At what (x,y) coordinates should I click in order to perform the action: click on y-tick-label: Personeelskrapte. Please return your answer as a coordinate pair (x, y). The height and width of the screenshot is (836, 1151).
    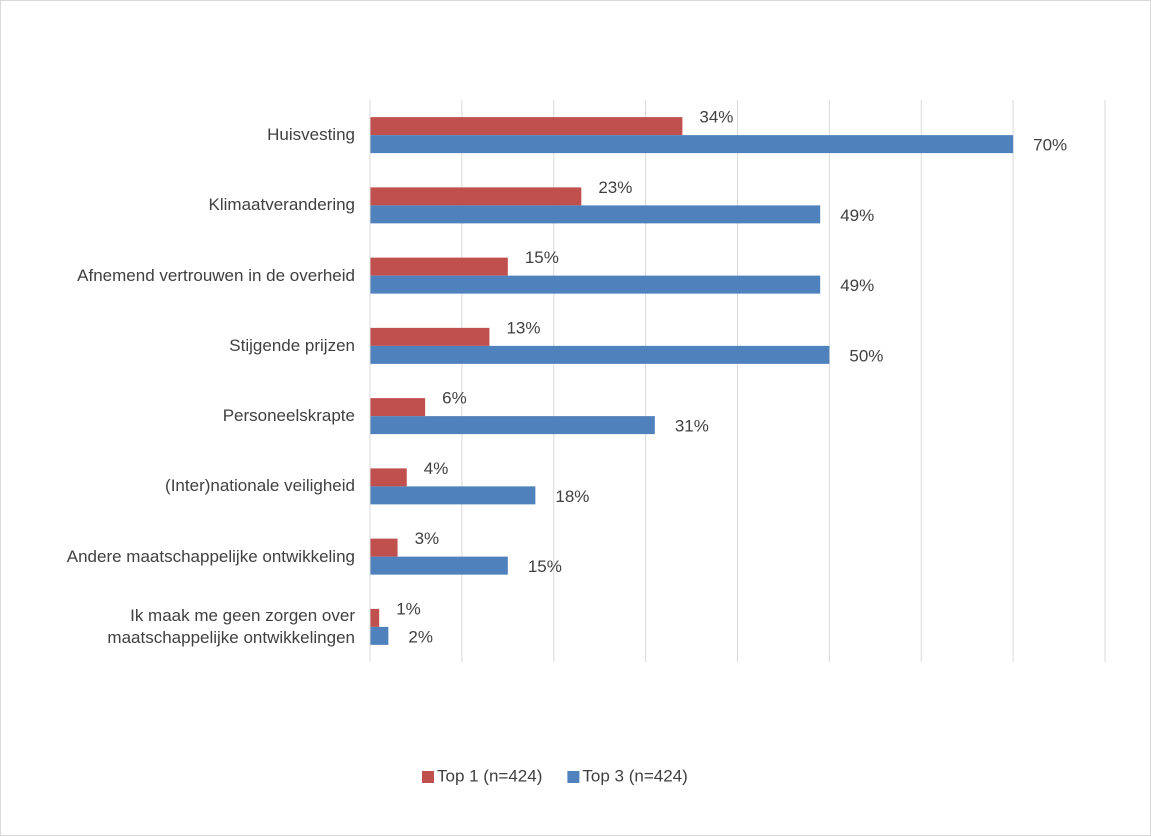
    Looking at the image, I should click on (288, 416).